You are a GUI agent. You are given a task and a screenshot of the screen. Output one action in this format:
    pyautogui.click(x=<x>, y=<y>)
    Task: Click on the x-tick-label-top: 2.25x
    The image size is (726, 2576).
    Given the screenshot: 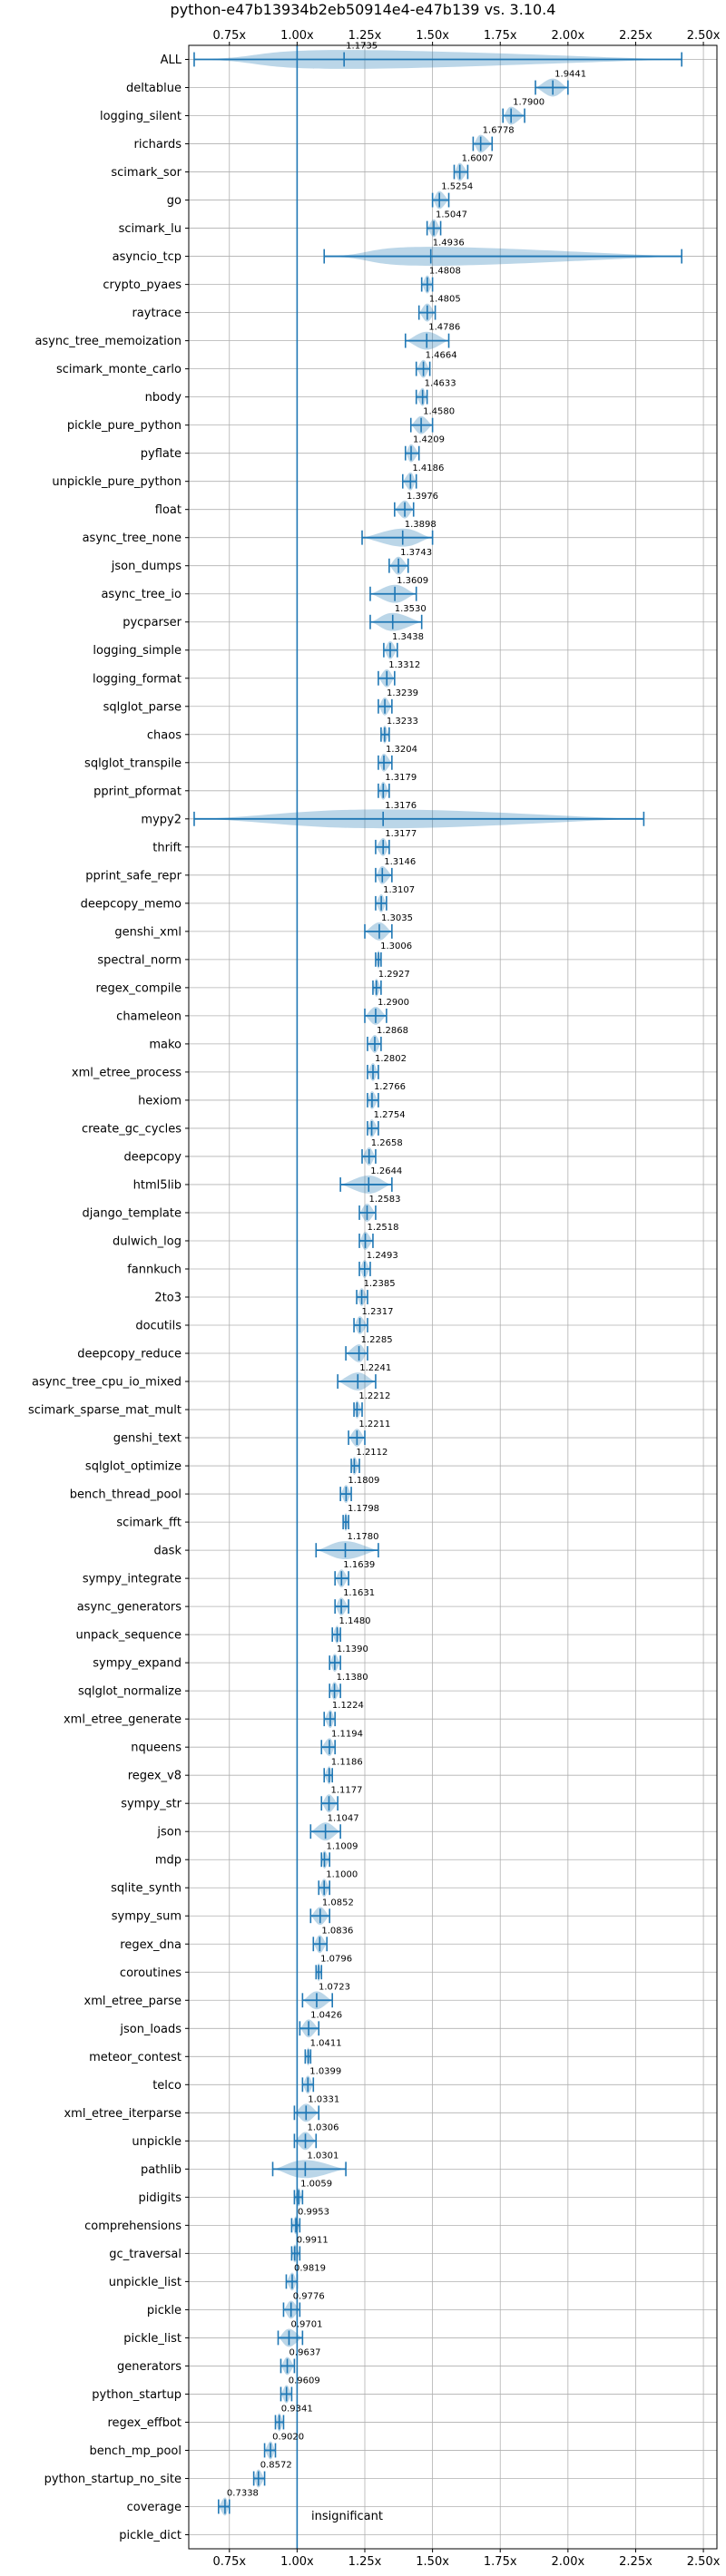 What is the action you would take?
    pyautogui.click(x=635, y=36)
    